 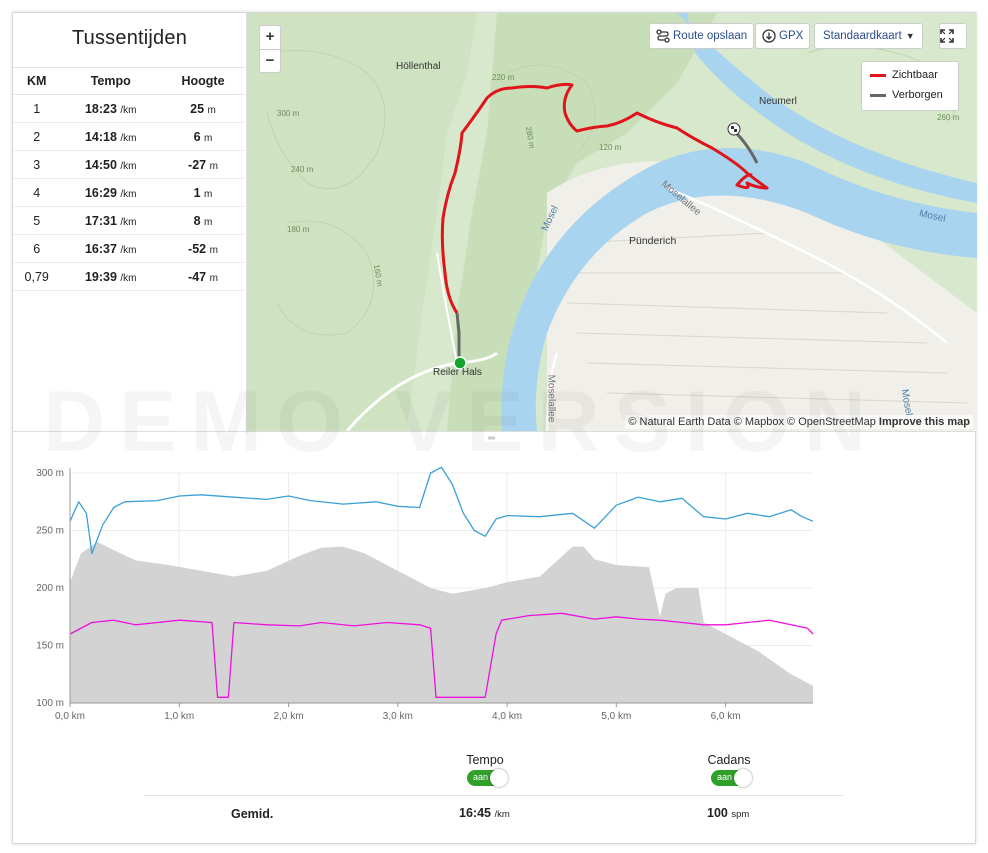 What do you see at coordinates (457, 372) in the screenshot?
I see `place-reilerhals: Reiler Hals` at bounding box center [457, 372].